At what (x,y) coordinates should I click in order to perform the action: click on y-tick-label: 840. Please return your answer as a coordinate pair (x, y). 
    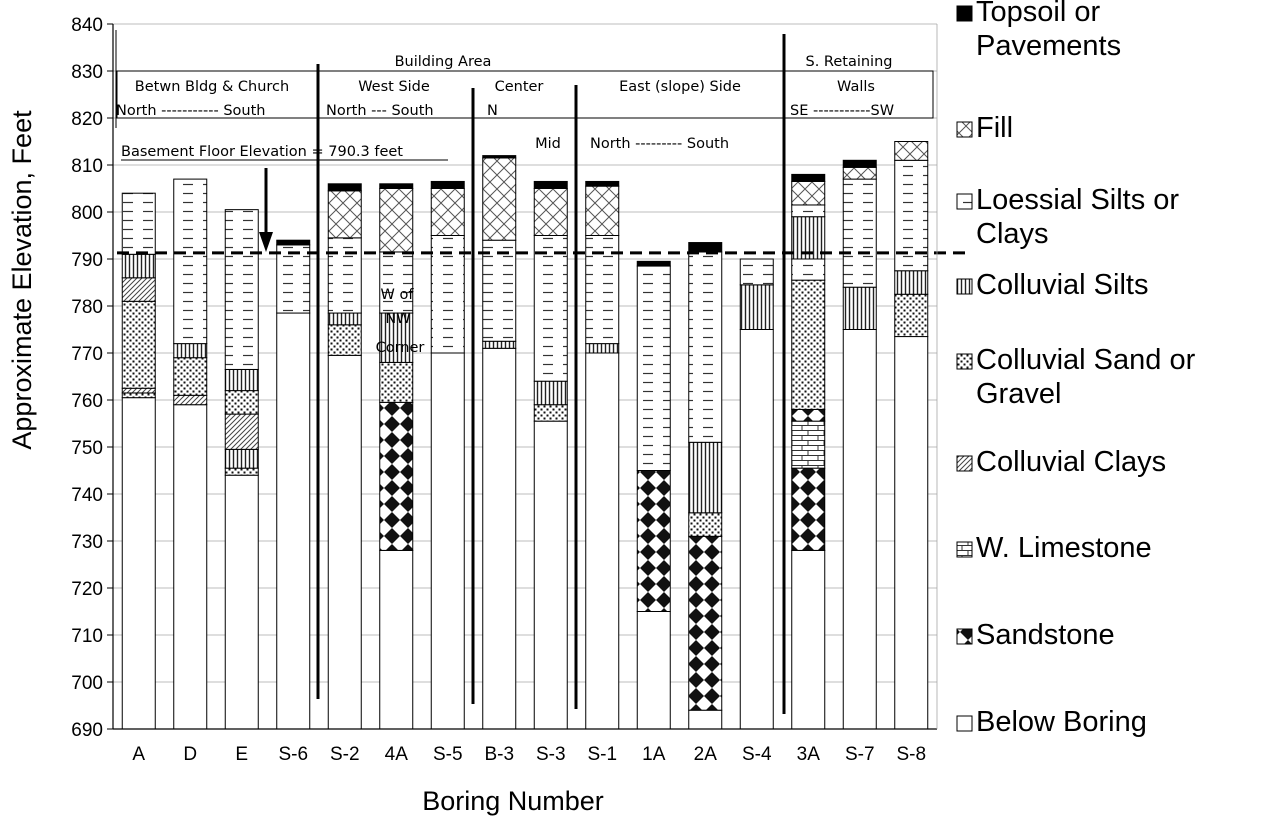
    Looking at the image, I should click on (87, 25).